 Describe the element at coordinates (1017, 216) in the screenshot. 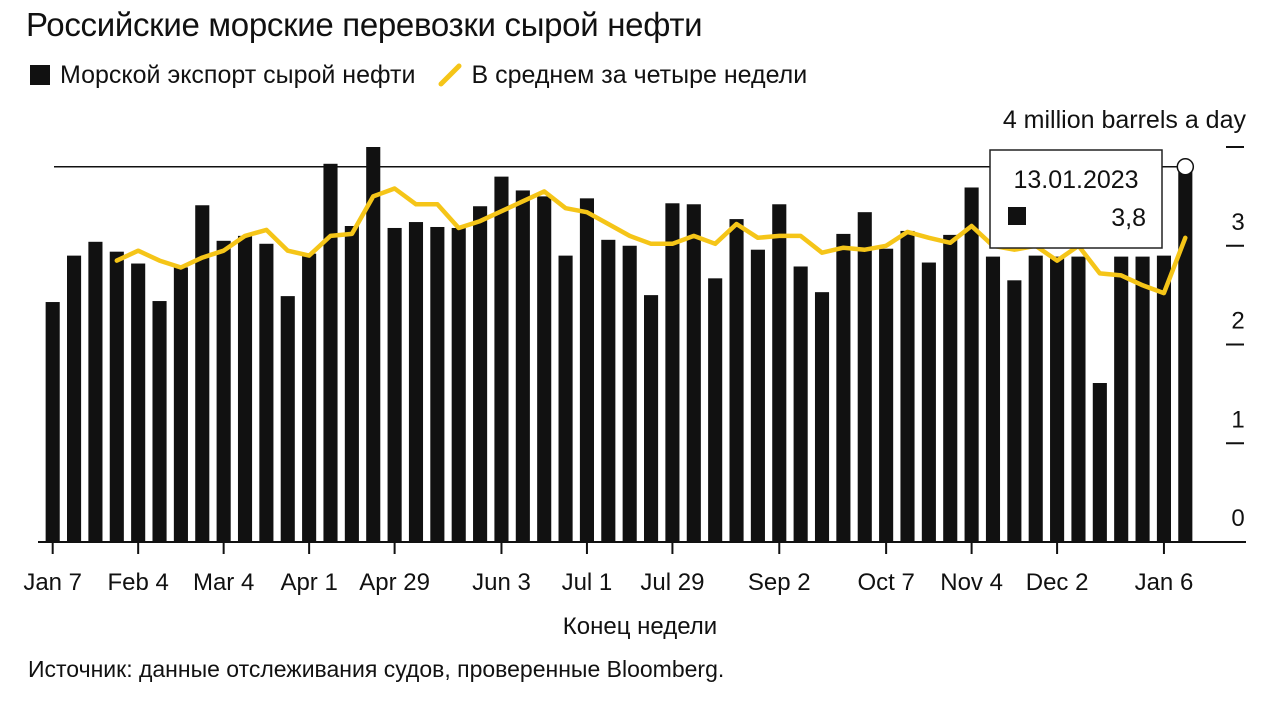

I see `tooltip-swatch` at that location.